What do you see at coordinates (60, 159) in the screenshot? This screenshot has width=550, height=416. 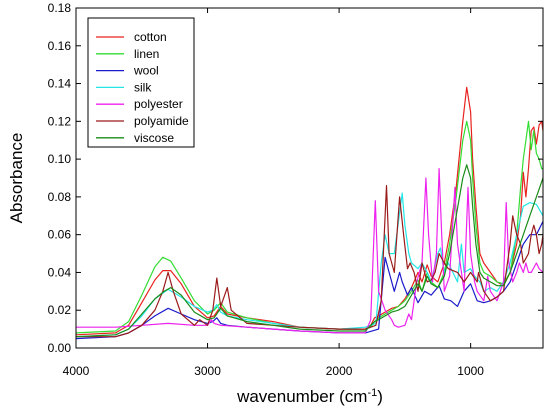 I see `y-tick-label: 0.10` at bounding box center [60, 159].